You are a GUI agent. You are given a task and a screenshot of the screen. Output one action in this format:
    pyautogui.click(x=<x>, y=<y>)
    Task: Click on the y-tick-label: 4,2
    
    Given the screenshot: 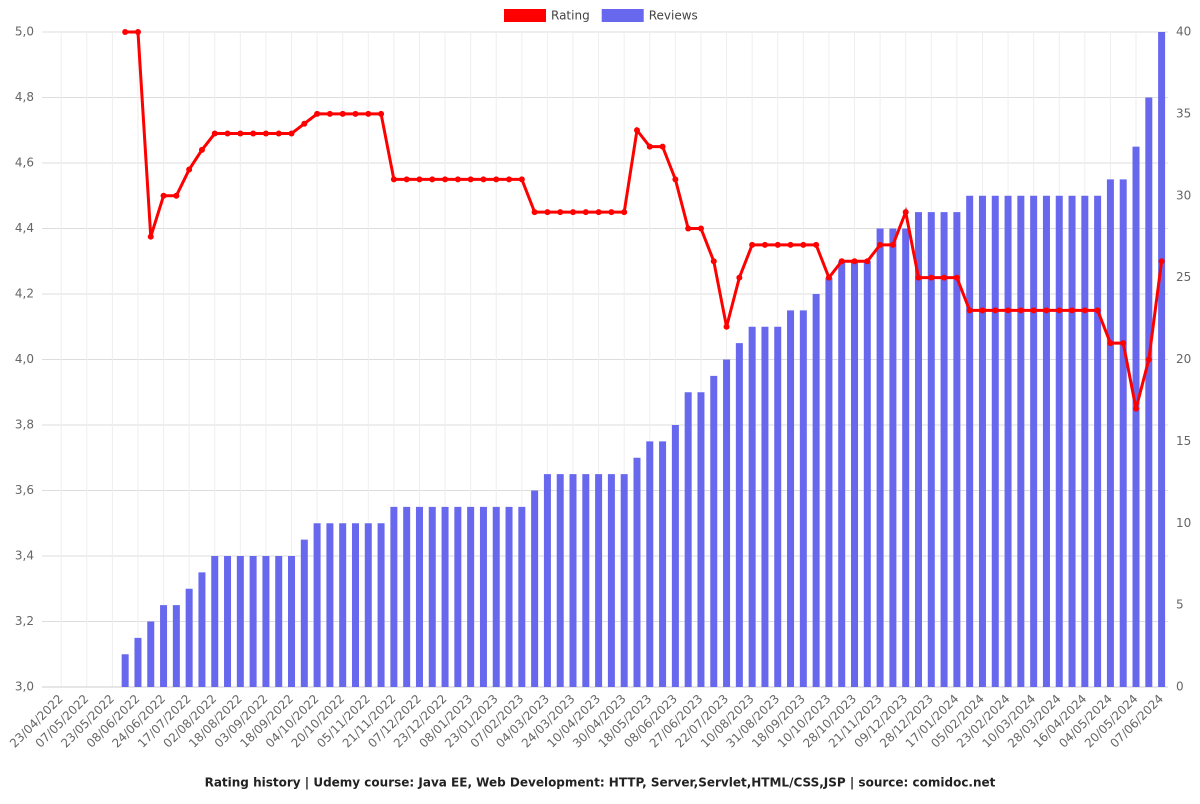 What is the action you would take?
    pyautogui.click(x=24, y=294)
    